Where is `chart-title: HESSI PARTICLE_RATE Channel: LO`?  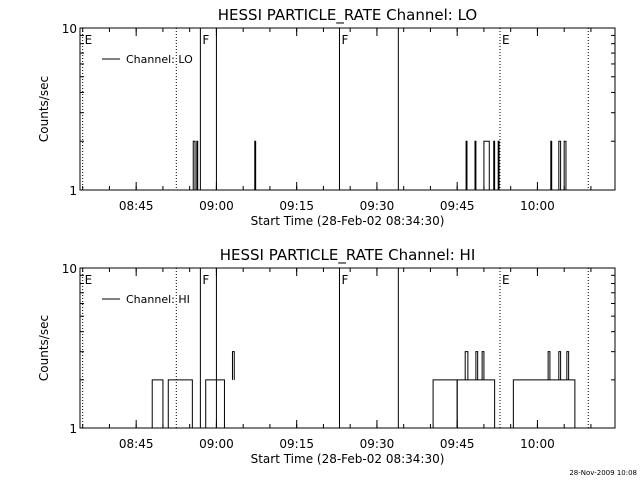 chart-title: HESSI PARTICLE_RATE Channel: LO is located at coordinates (347, 15).